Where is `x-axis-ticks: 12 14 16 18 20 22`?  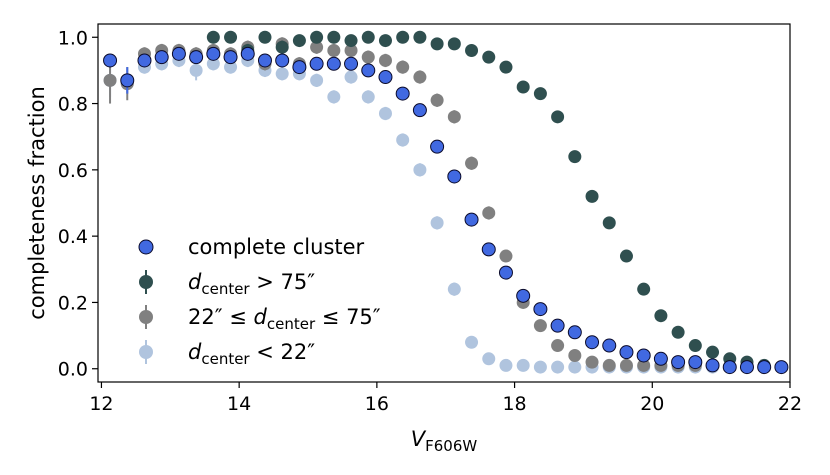
x-axis-ticks: 12 14 16 18 20 22 is located at coordinates (445, 398).